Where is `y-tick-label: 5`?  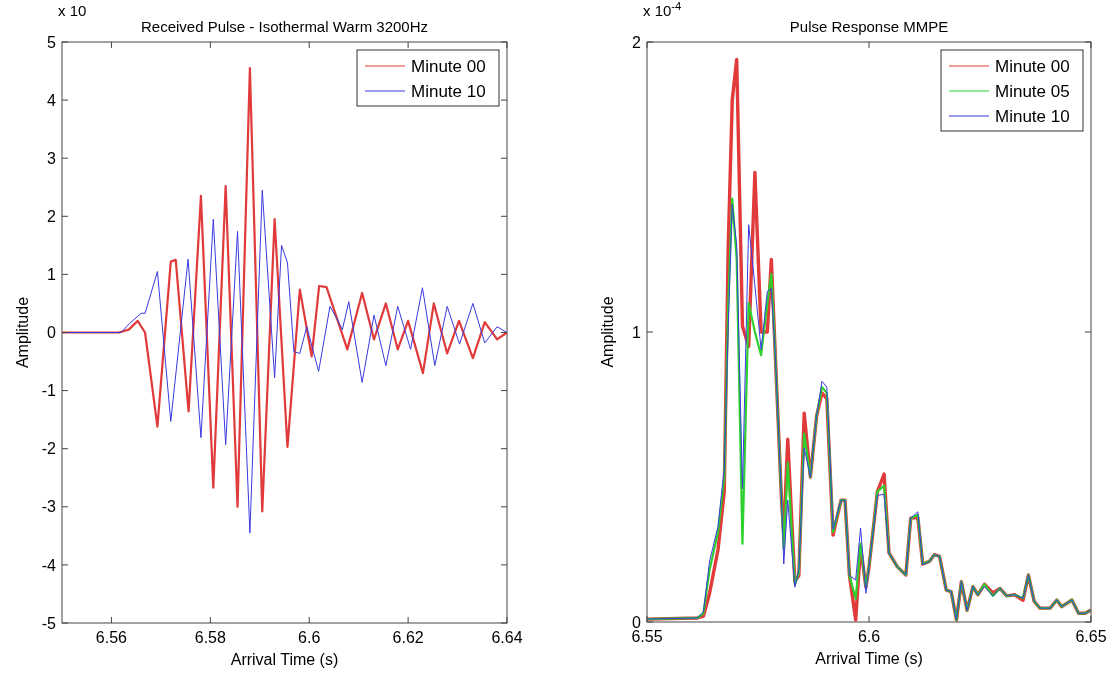
y-tick-label: 5 is located at coordinates (52, 42).